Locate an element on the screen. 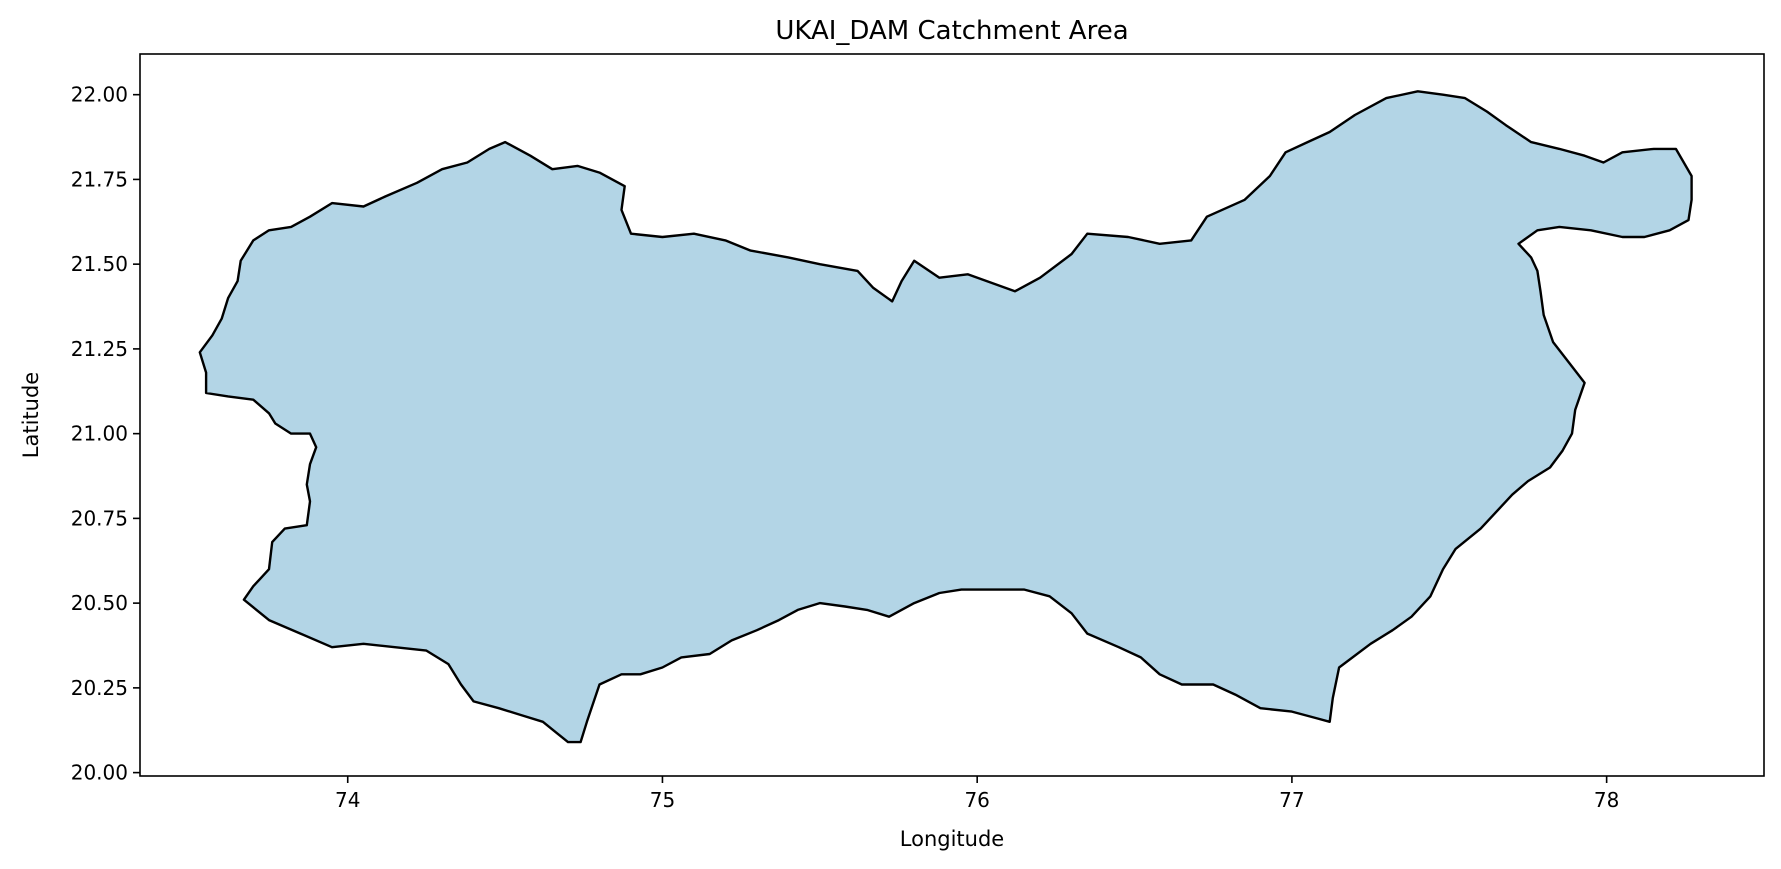 This screenshot has height=869, width=1781. x-tick-label: 75 is located at coordinates (662, 800).